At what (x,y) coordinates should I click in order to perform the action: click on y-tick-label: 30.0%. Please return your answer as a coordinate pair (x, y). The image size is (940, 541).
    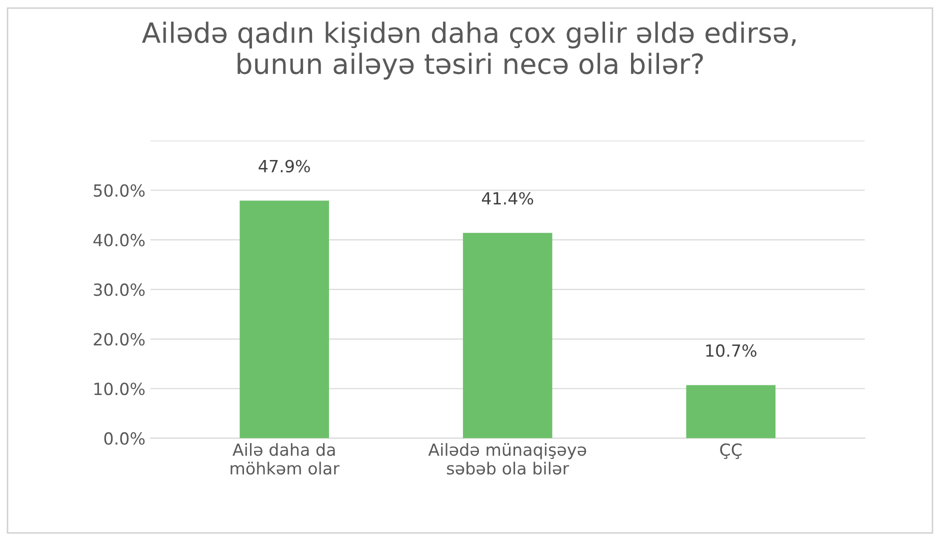
    Looking at the image, I should click on (119, 289).